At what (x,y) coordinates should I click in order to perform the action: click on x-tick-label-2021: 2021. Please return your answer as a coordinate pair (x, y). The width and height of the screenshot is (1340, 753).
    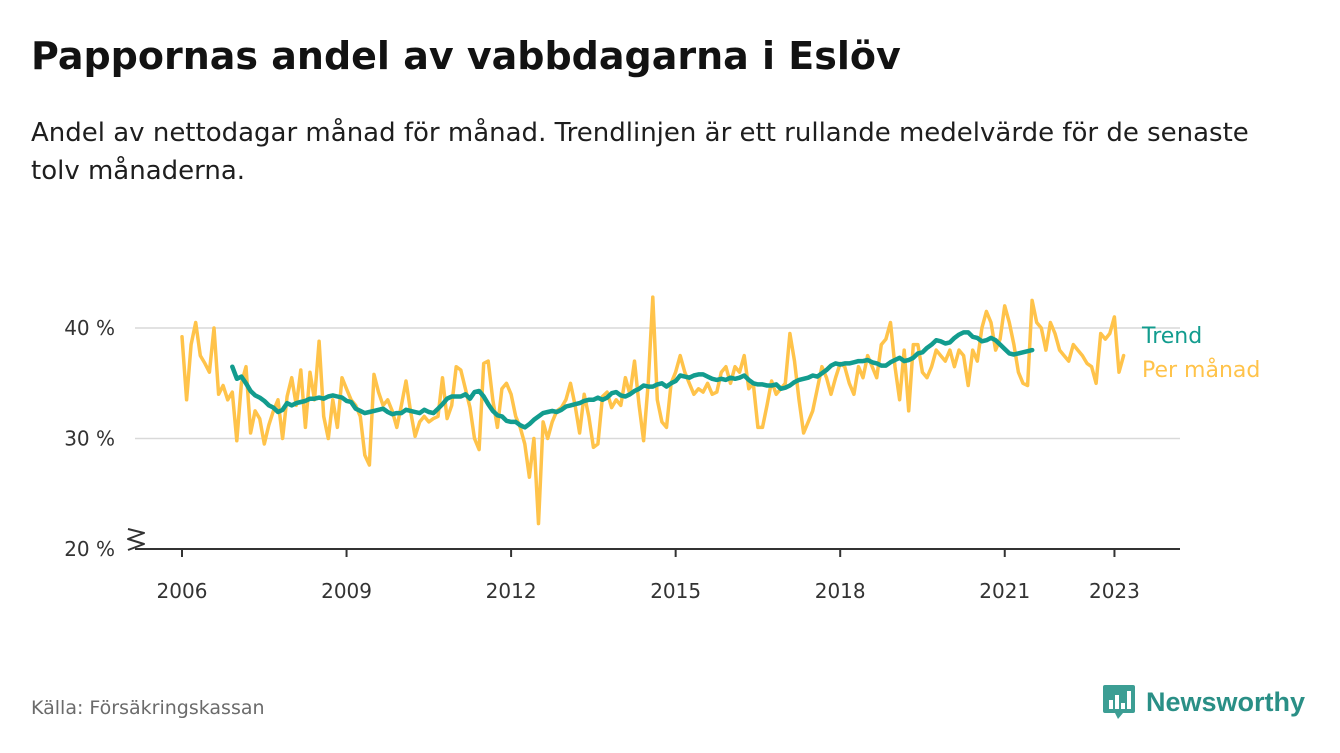
    Looking at the image, I should click on (1004, 591).